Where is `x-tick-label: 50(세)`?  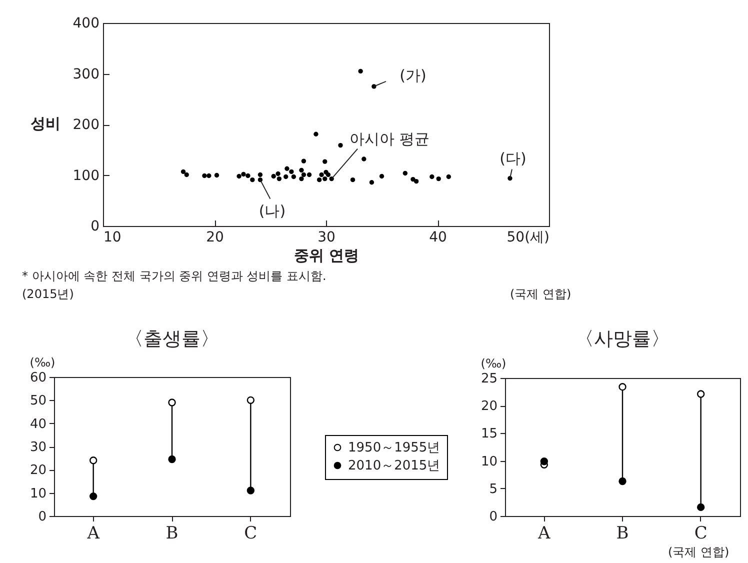 x-tick-label: 50(세) is located at coordinates (528, 238).